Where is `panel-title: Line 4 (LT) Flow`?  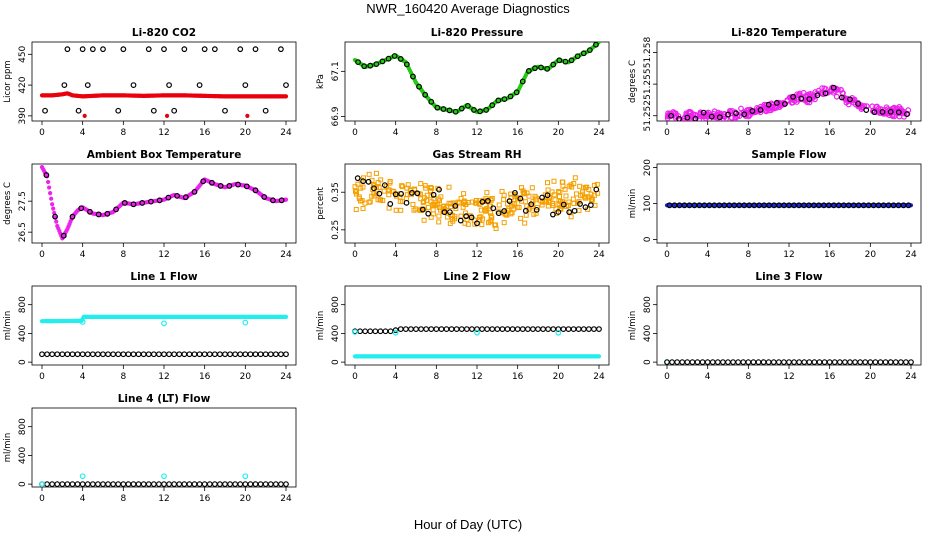 panel-title: Line 4 (LT) Flow is located at coordinates (164, 399).